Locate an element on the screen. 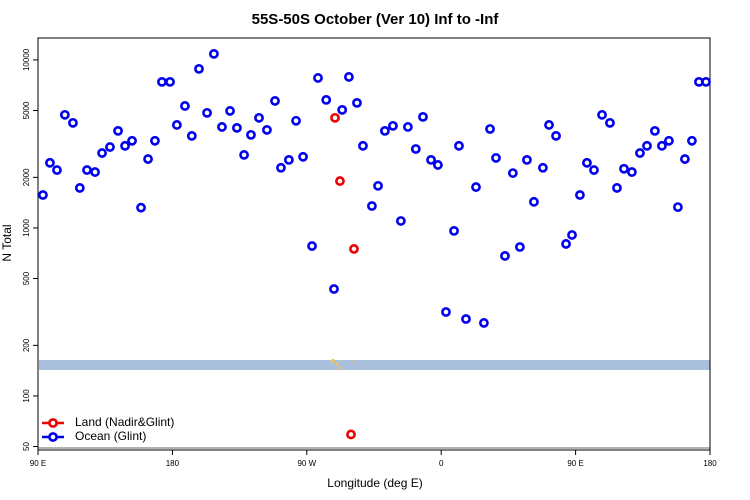 Image resolution: width=750 pixels, height=500 pixels. legend-label: Ocean (Glint) is located at coordinates (110, 436).